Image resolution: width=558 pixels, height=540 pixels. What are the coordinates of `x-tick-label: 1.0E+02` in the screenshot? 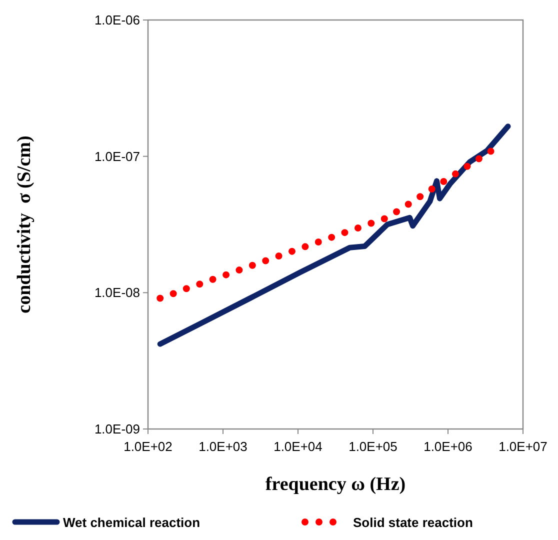 It's located at (148, 446).